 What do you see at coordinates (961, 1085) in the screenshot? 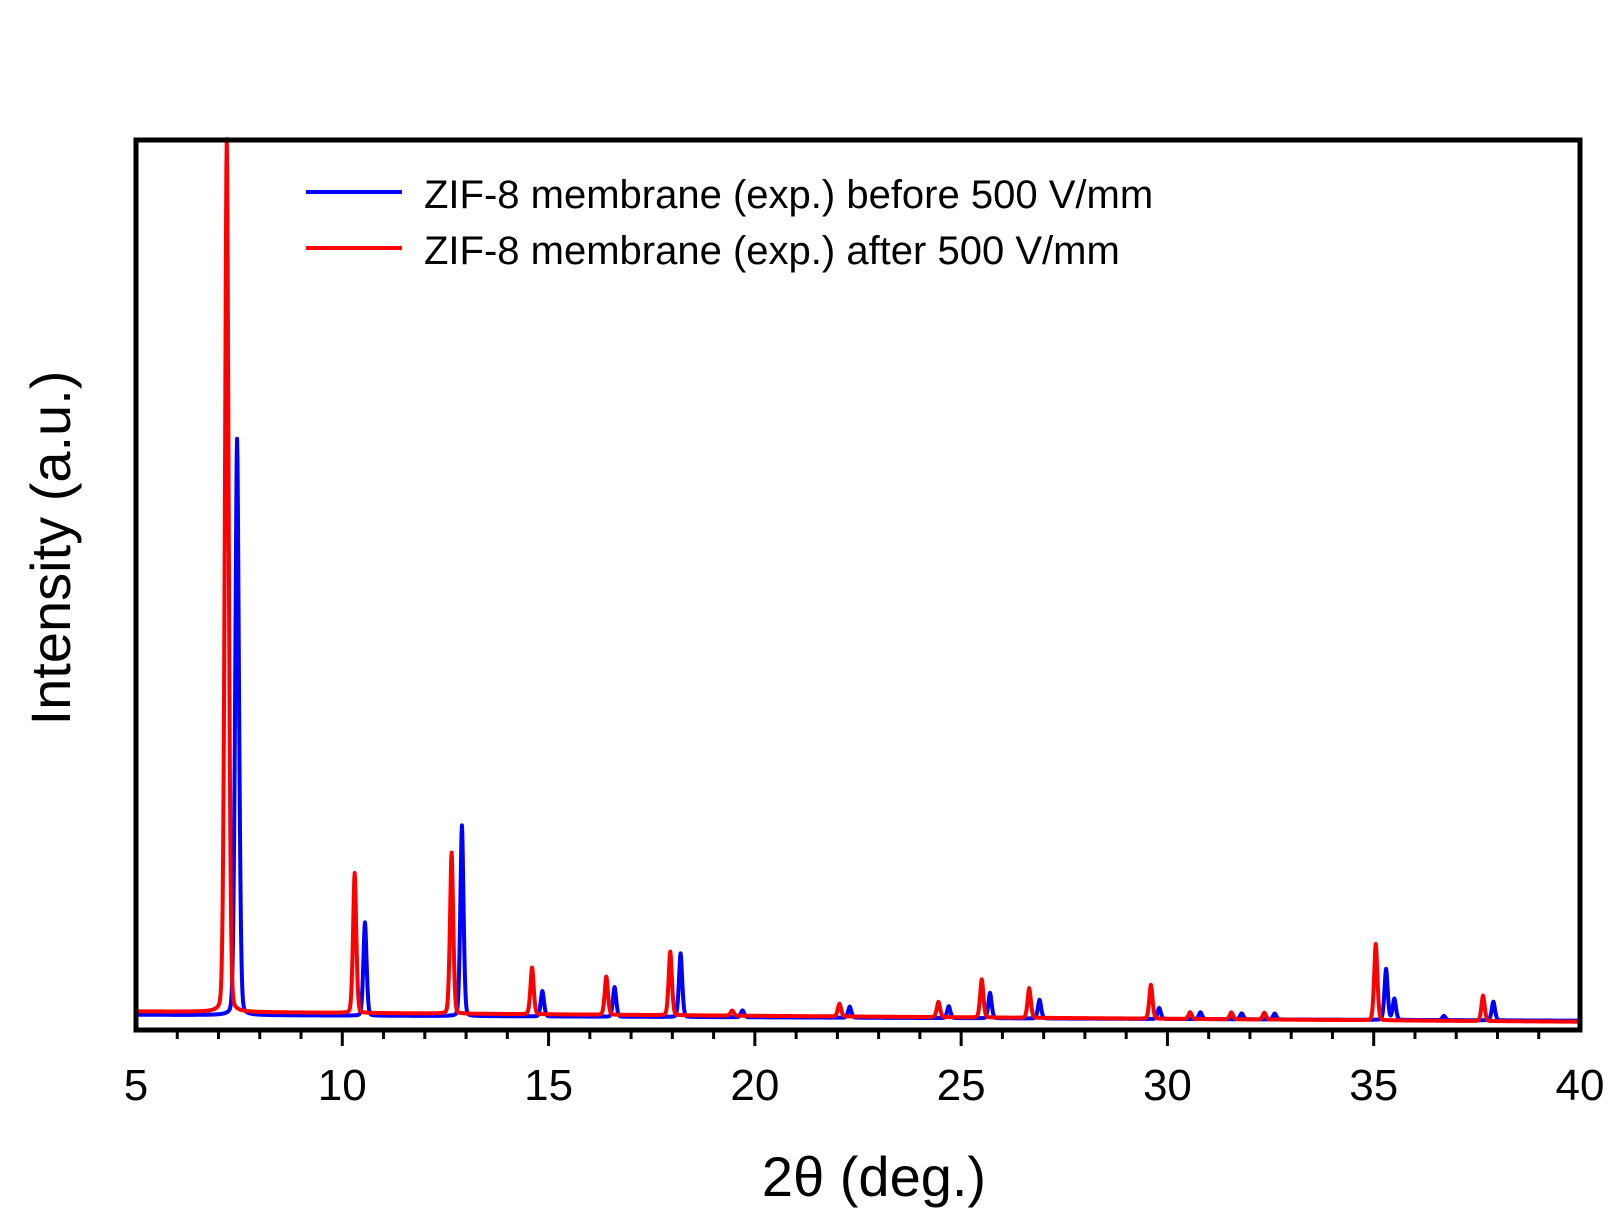
I see `x-tick-label: 25` at bounding box center [961, 1085].